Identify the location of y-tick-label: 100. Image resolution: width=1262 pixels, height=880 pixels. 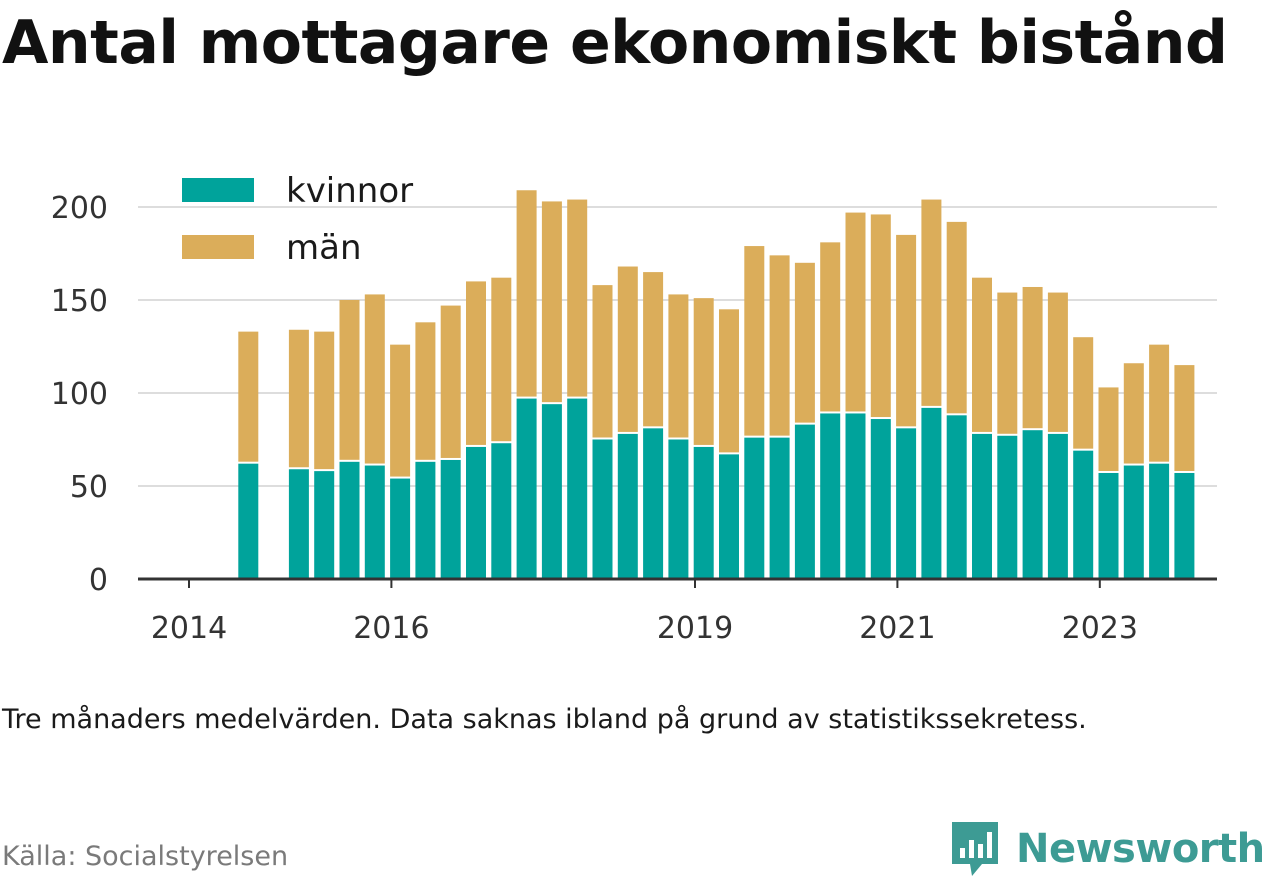
(79, 394).